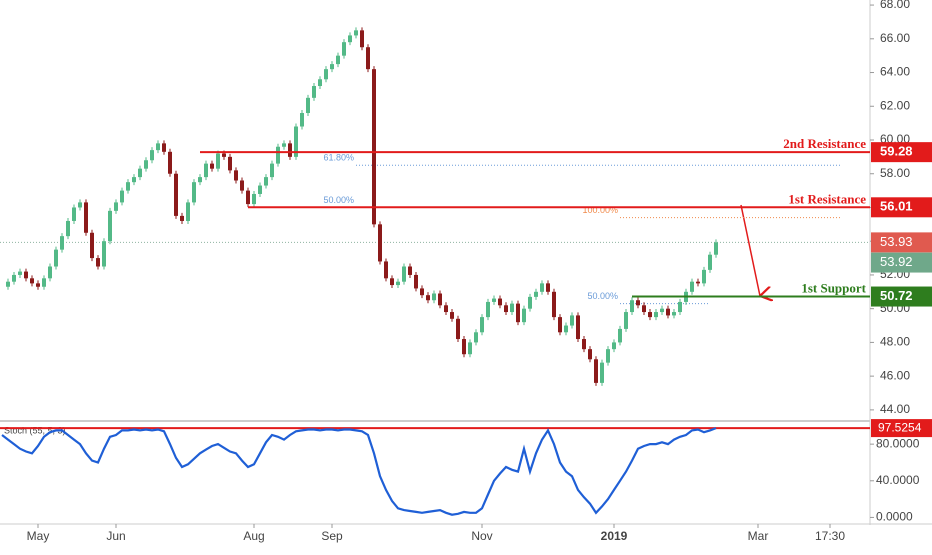  I want to click on y-tick-label: 44.00, so click(895, 409).